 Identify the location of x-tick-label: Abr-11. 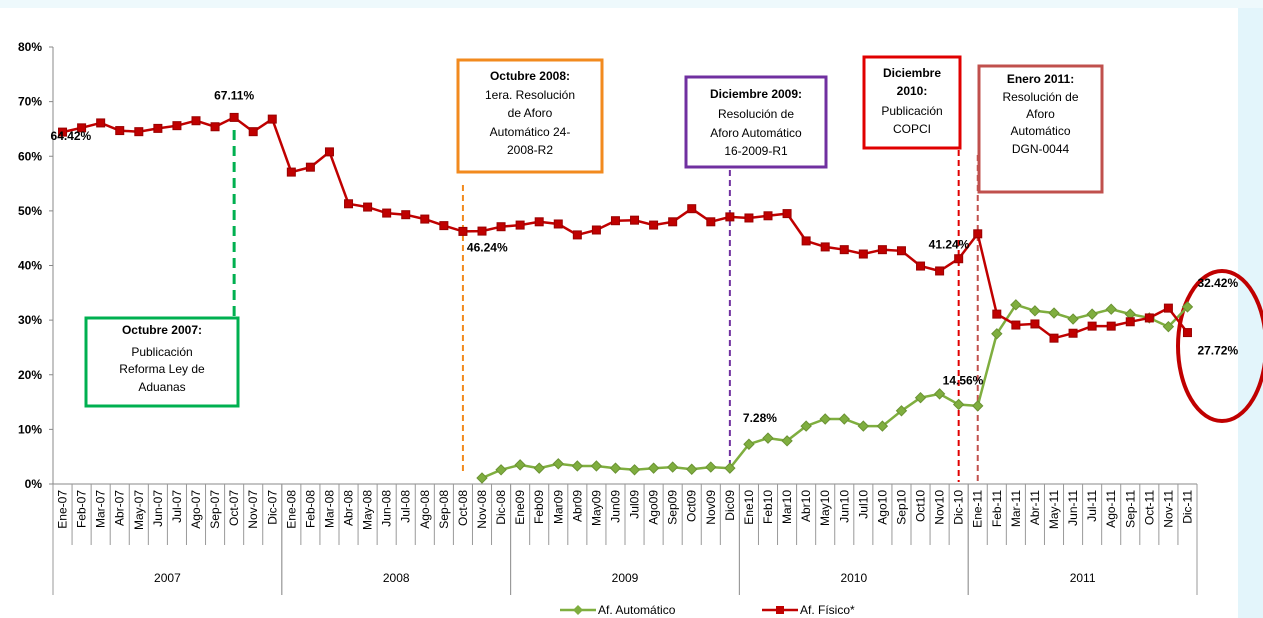
(1035, 507).